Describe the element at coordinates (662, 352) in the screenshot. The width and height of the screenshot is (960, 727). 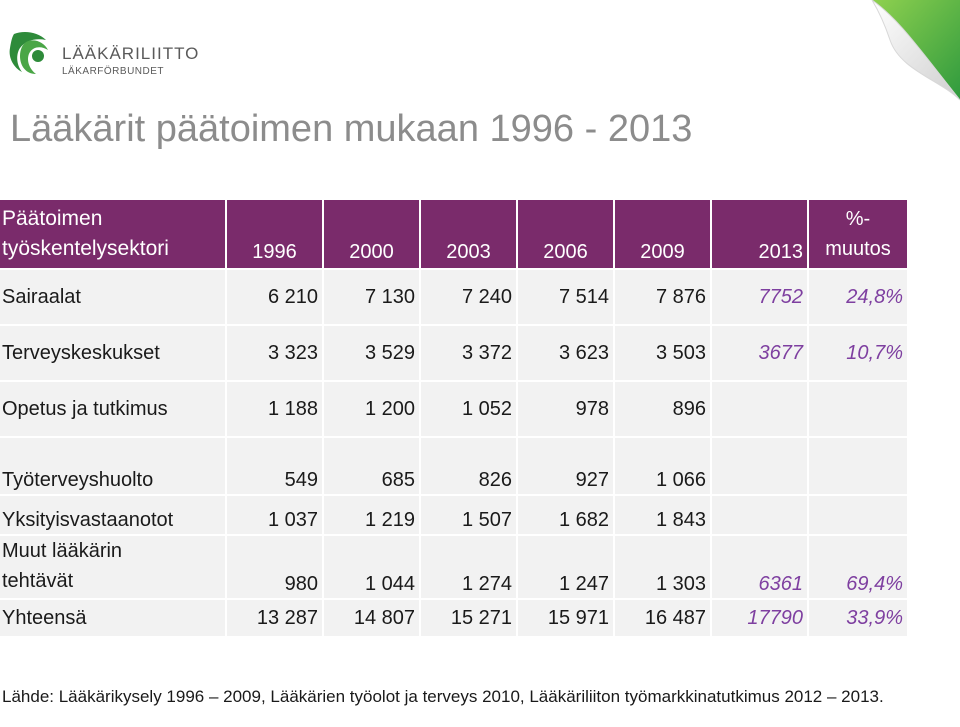
I see `cell-value: 3 503` at that location.